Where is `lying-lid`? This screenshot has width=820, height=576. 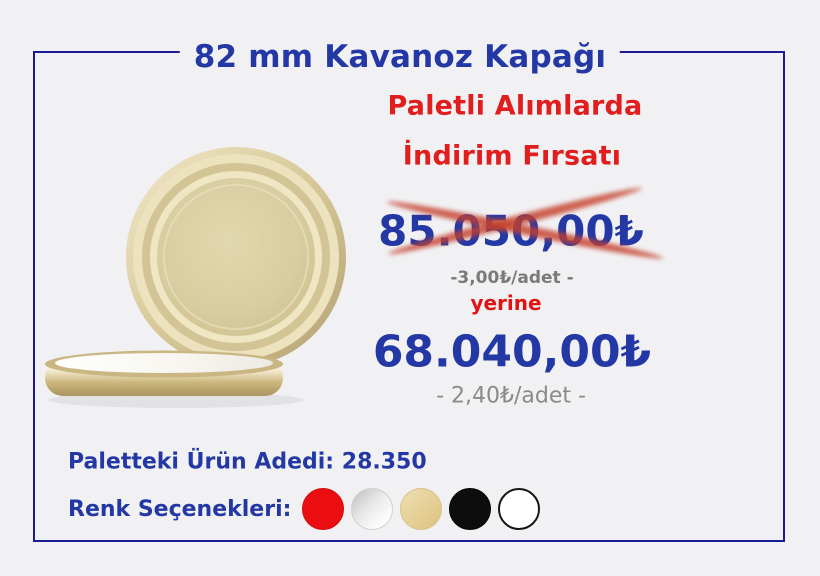 lying-lid is located at coordinates (174, 379).